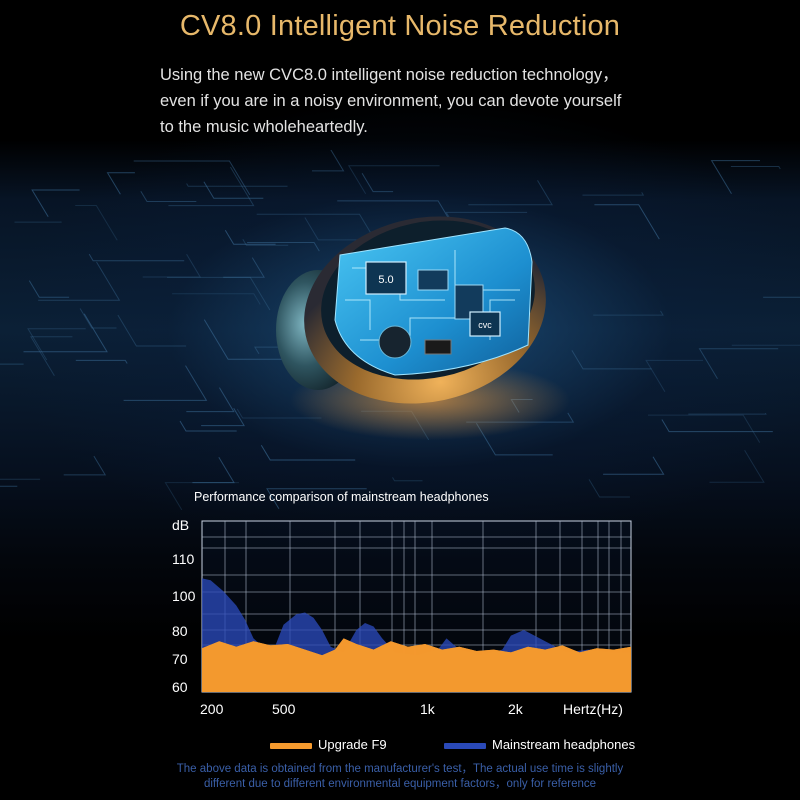 This screenshot has height=800, width=800. I want to click on earbud-image: 5.0 cvc, so click(423, 328).